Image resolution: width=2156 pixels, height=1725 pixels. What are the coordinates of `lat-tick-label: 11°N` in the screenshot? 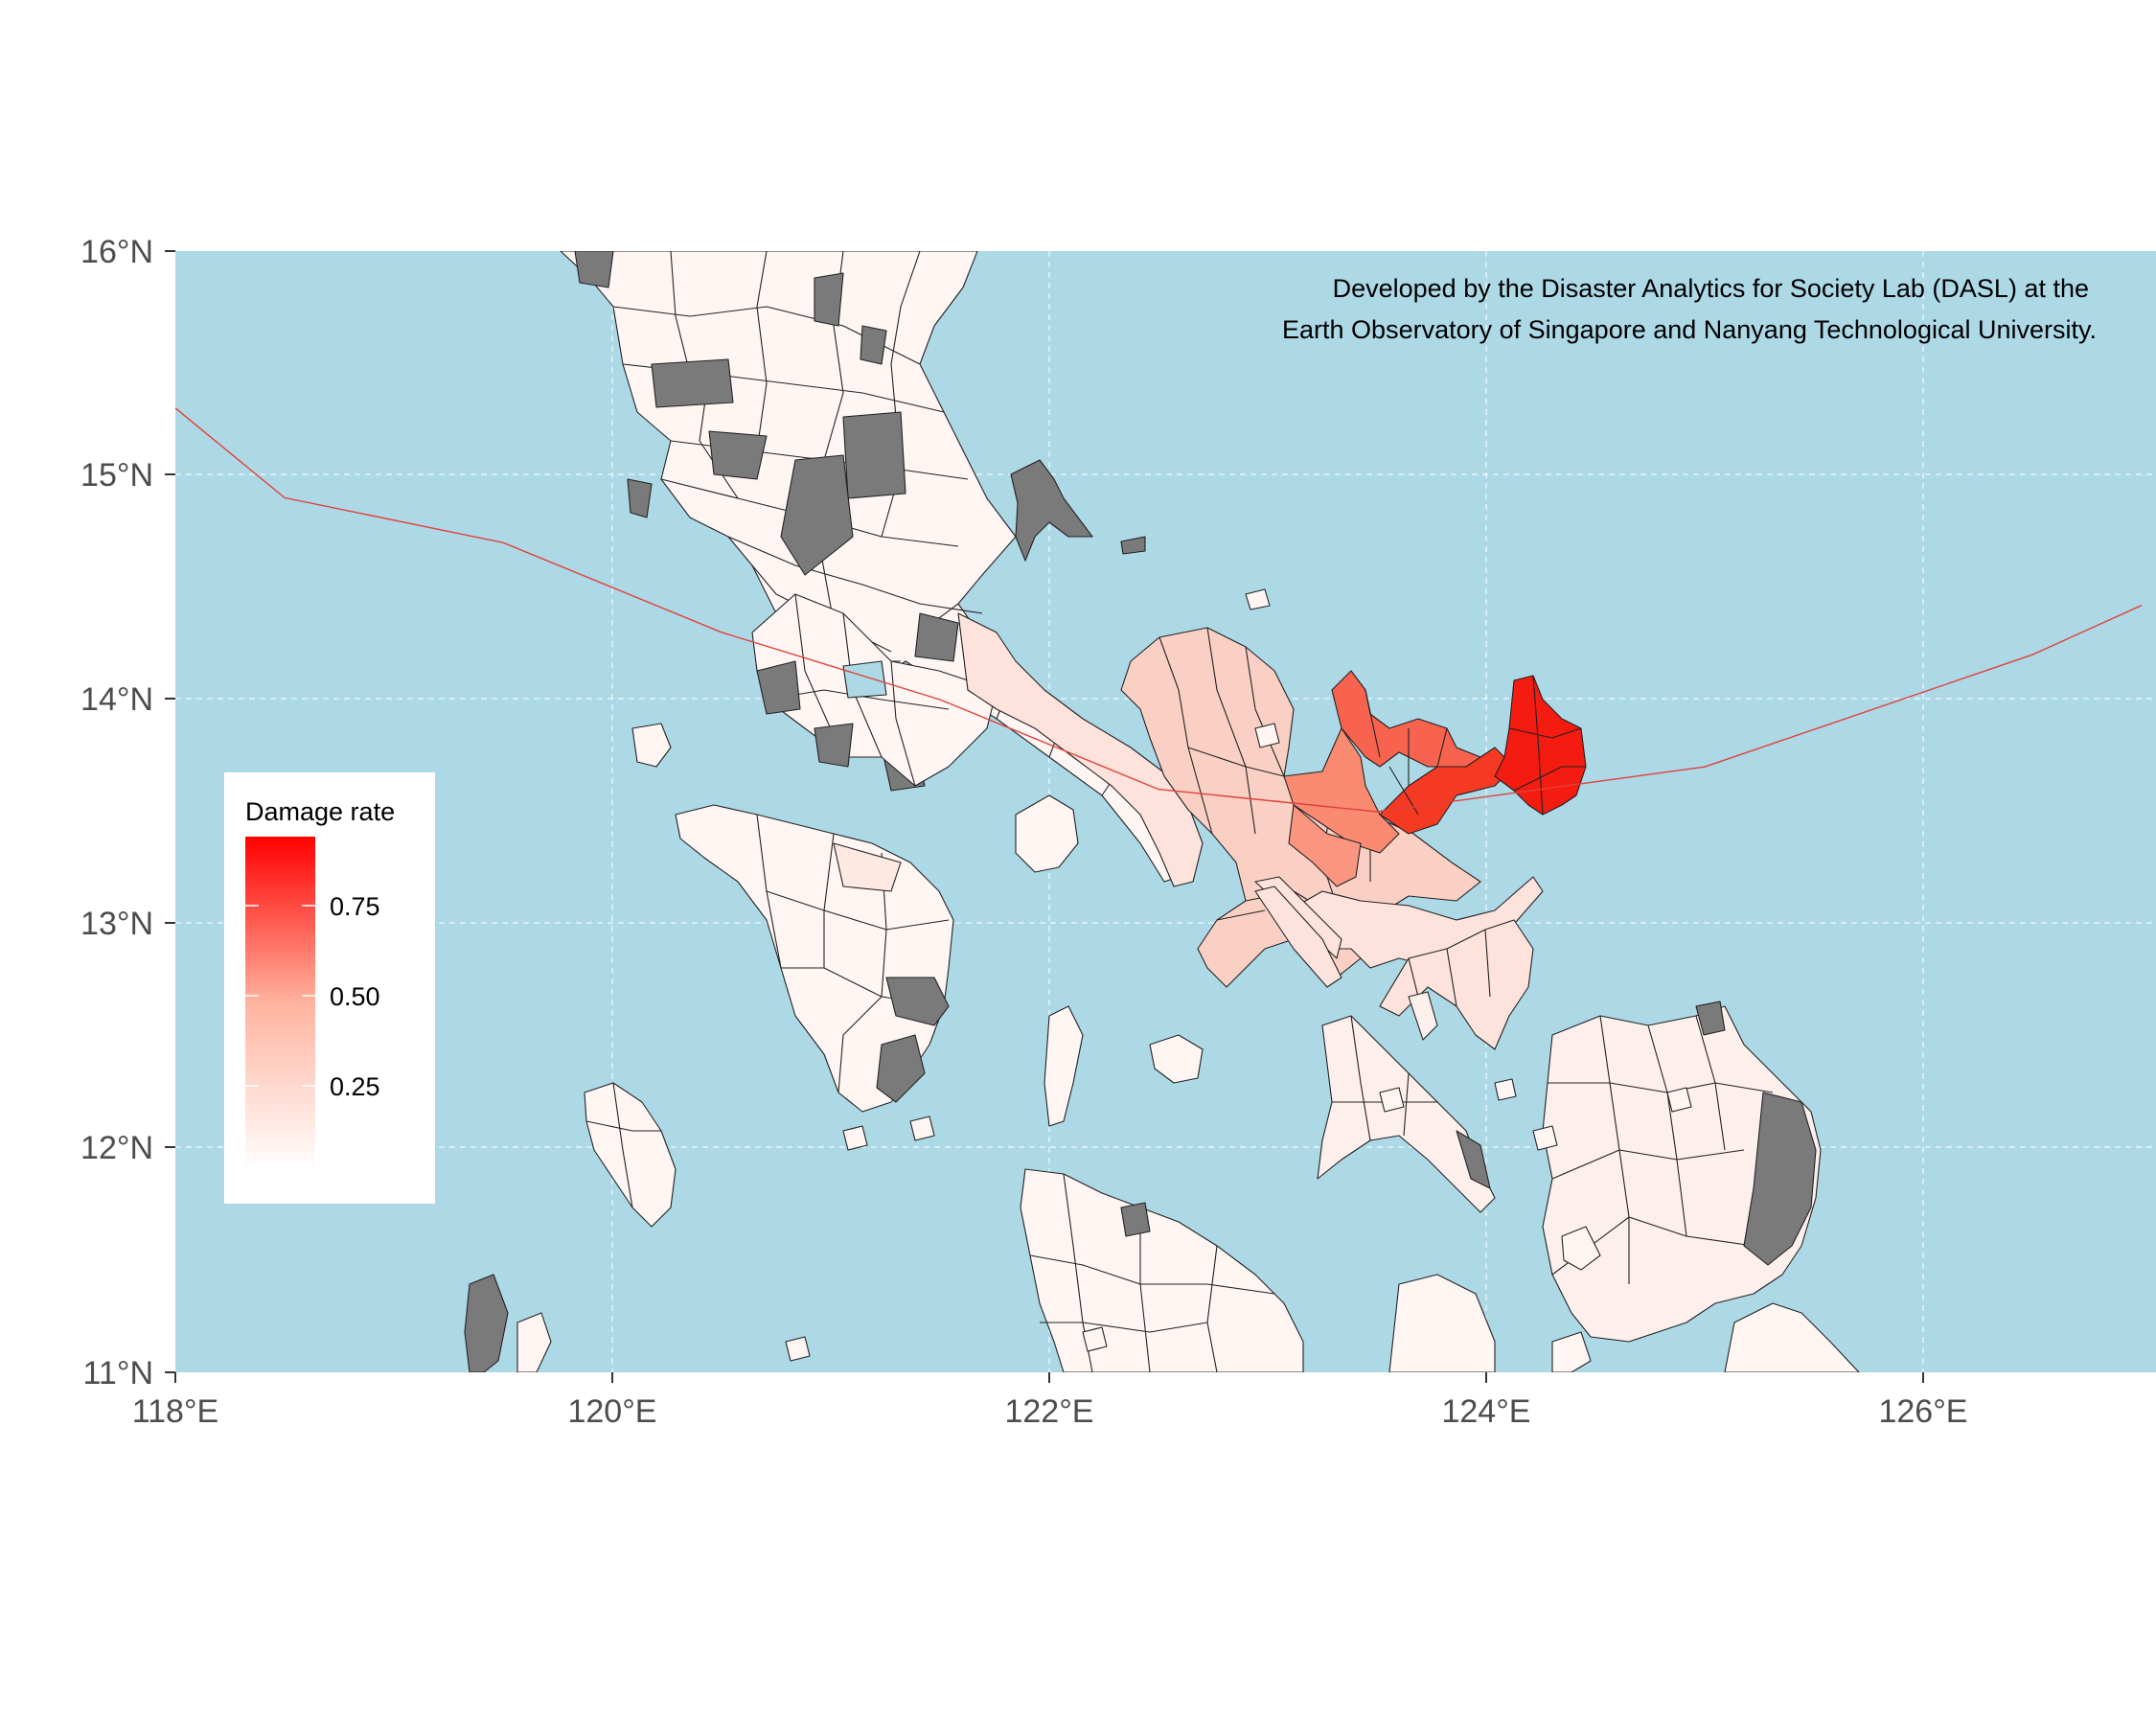 It's located at (118, 1373).